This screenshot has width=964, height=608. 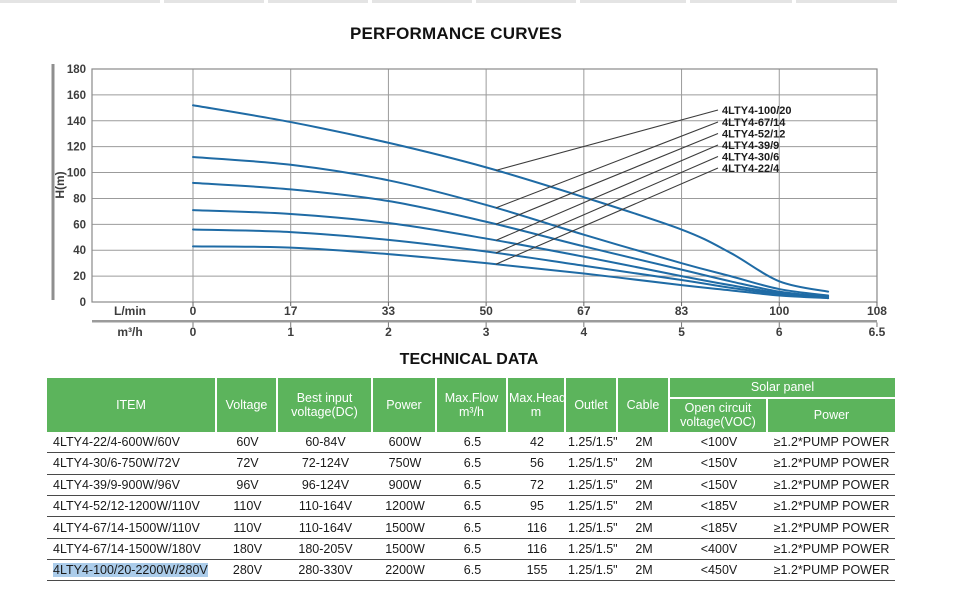 What do you see at coordinates (472, 506) in the screenshot?
I see `cell-r3-c4: 6.5` at bounding box center [472, 506].